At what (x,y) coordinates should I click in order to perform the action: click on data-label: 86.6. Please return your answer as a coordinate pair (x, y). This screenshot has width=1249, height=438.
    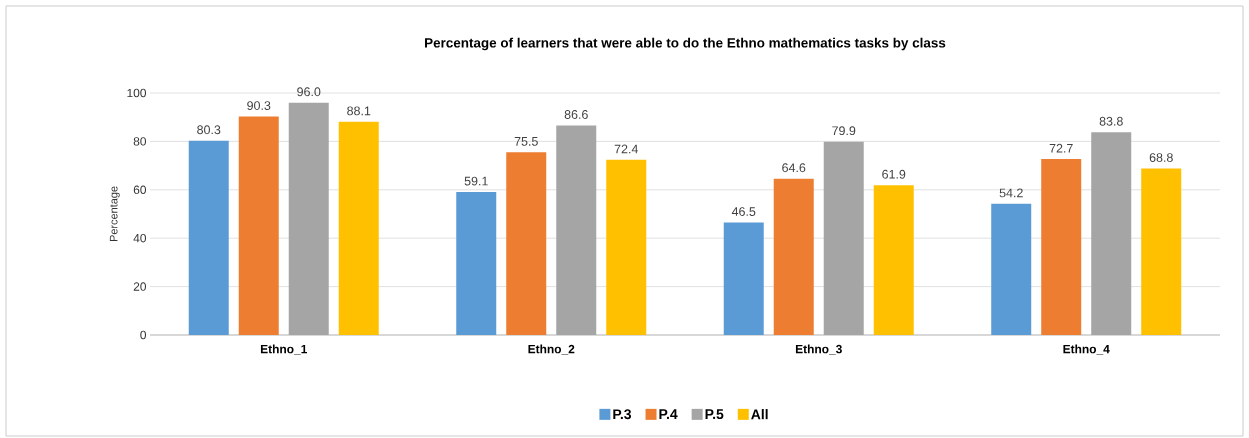
    Looking at the image, I should click on (576, 114).